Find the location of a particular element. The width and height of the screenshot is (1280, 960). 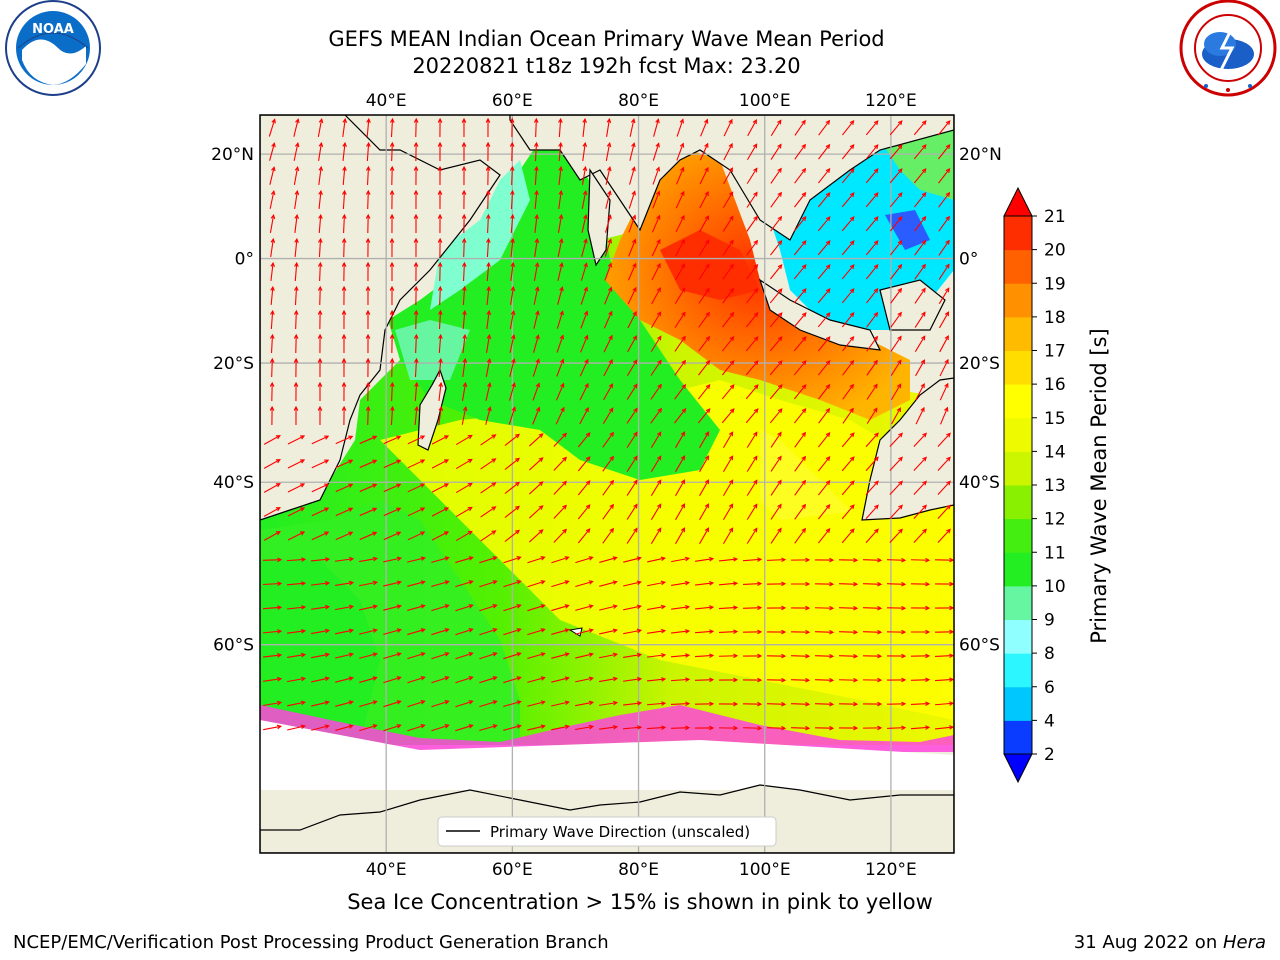

colorbar-tick-10: 15 is located at coordinates (1055, 419).